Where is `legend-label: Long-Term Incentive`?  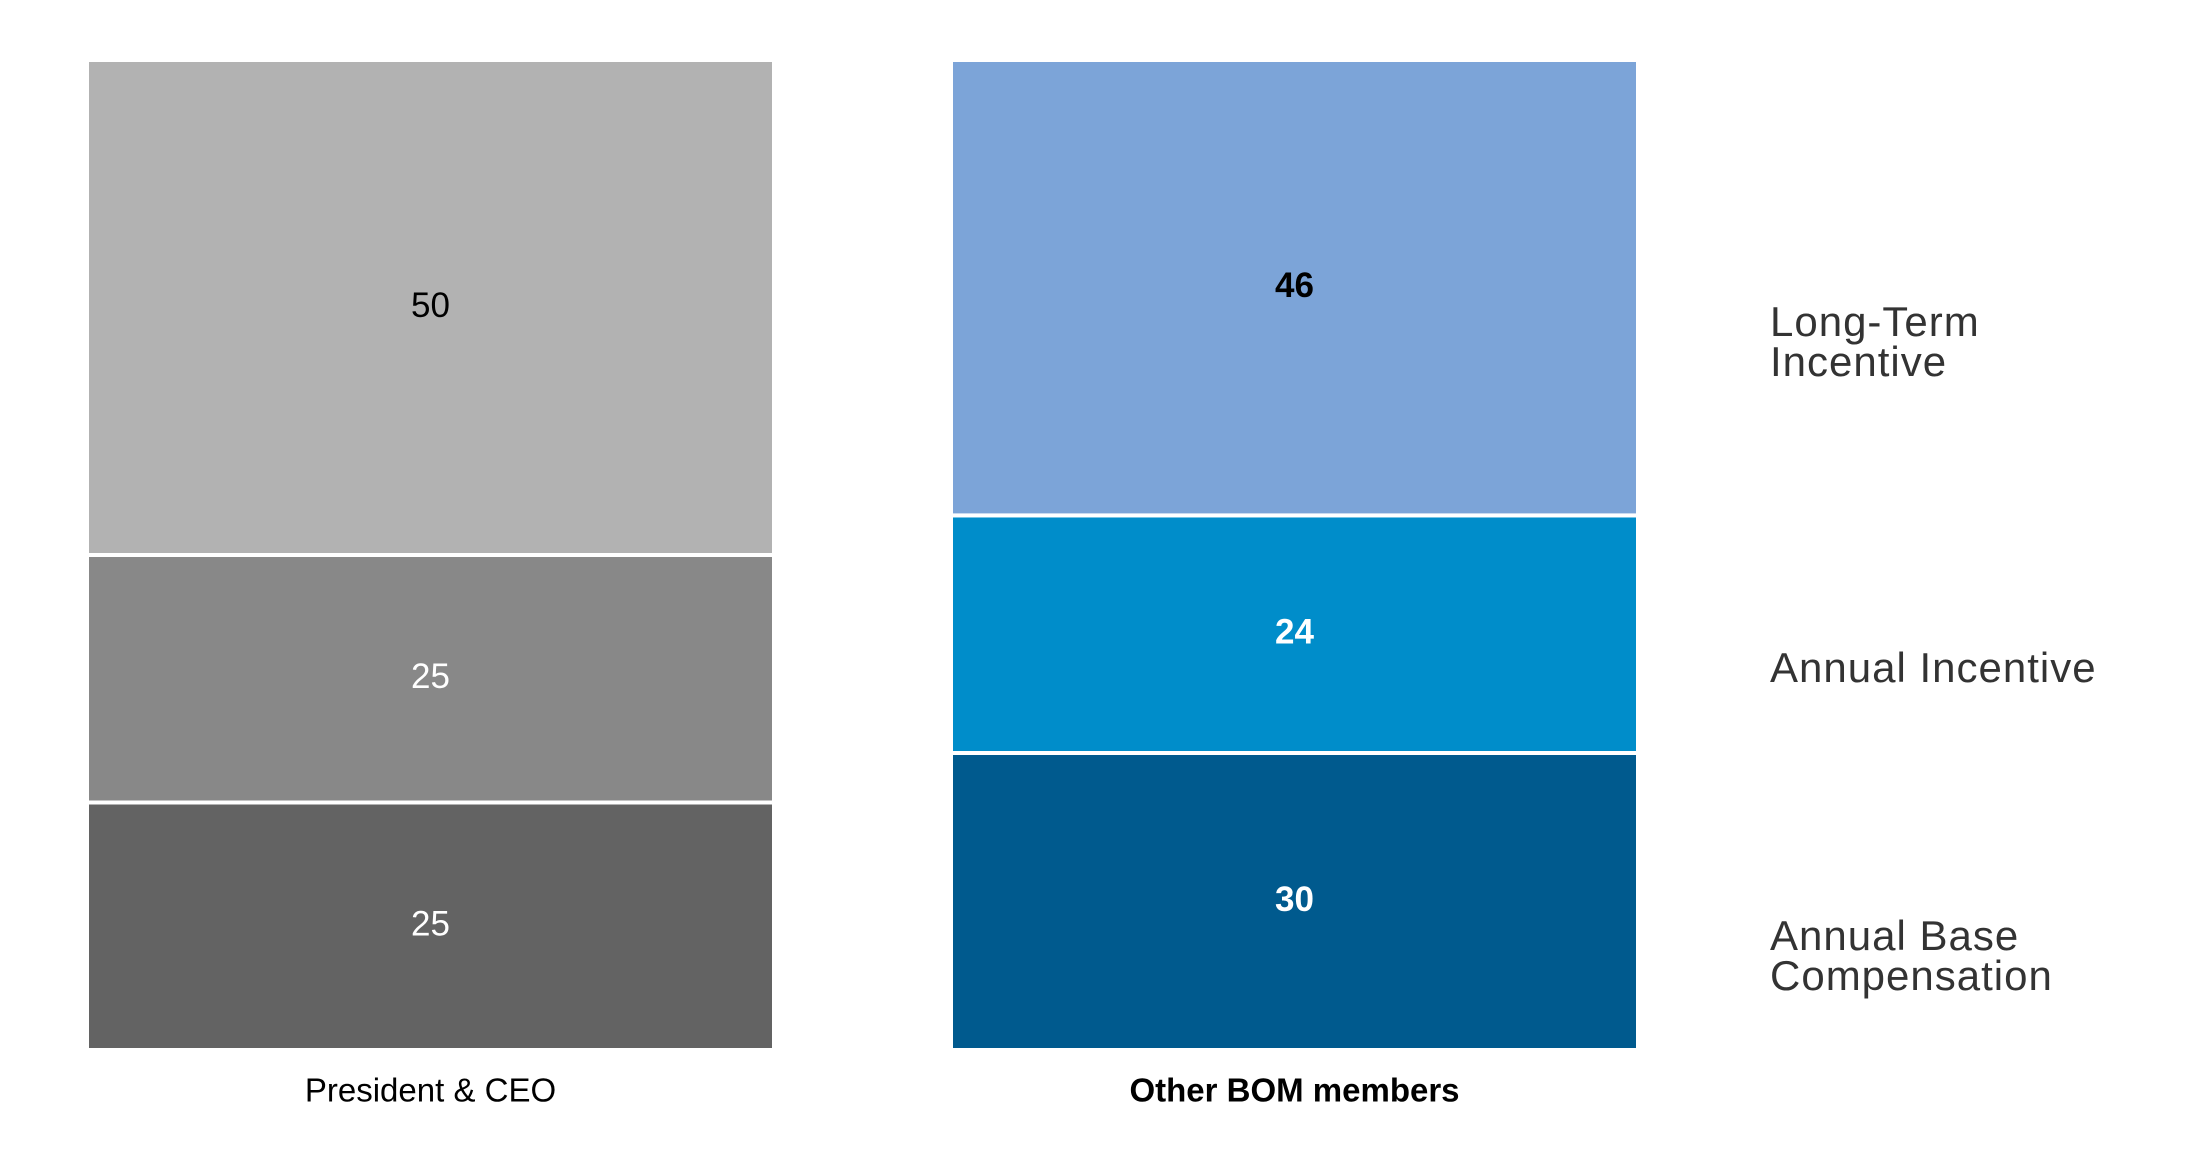 legend-label: Long-Term Incentive is located at coordinates (1875, 341).